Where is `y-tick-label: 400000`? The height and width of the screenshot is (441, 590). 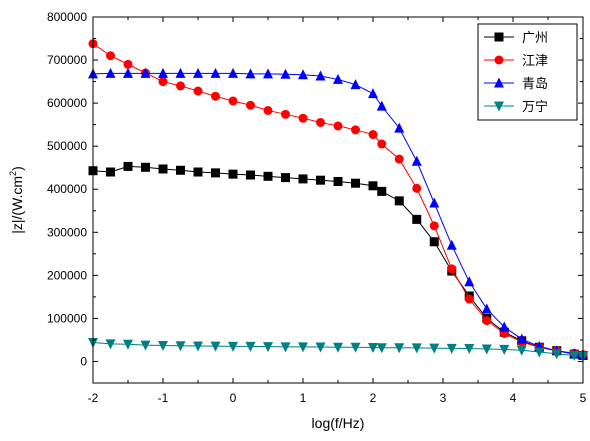
y-tick-label: 400000 is located at coordinates (67, 189).